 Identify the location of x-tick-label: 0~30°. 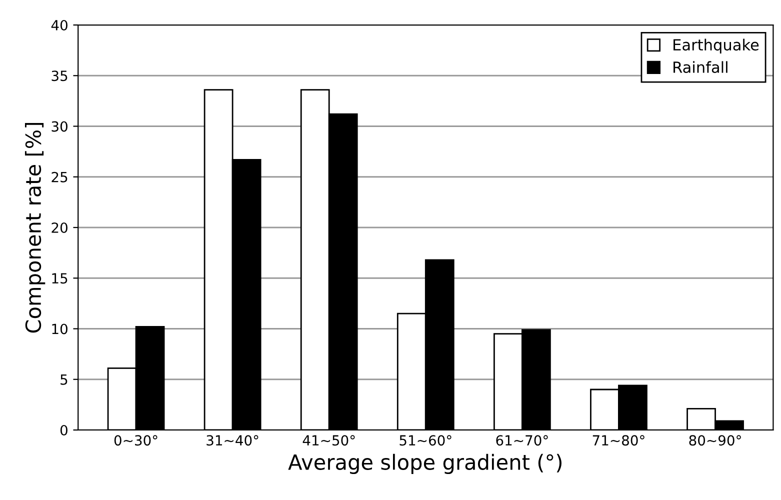
(136, 440).